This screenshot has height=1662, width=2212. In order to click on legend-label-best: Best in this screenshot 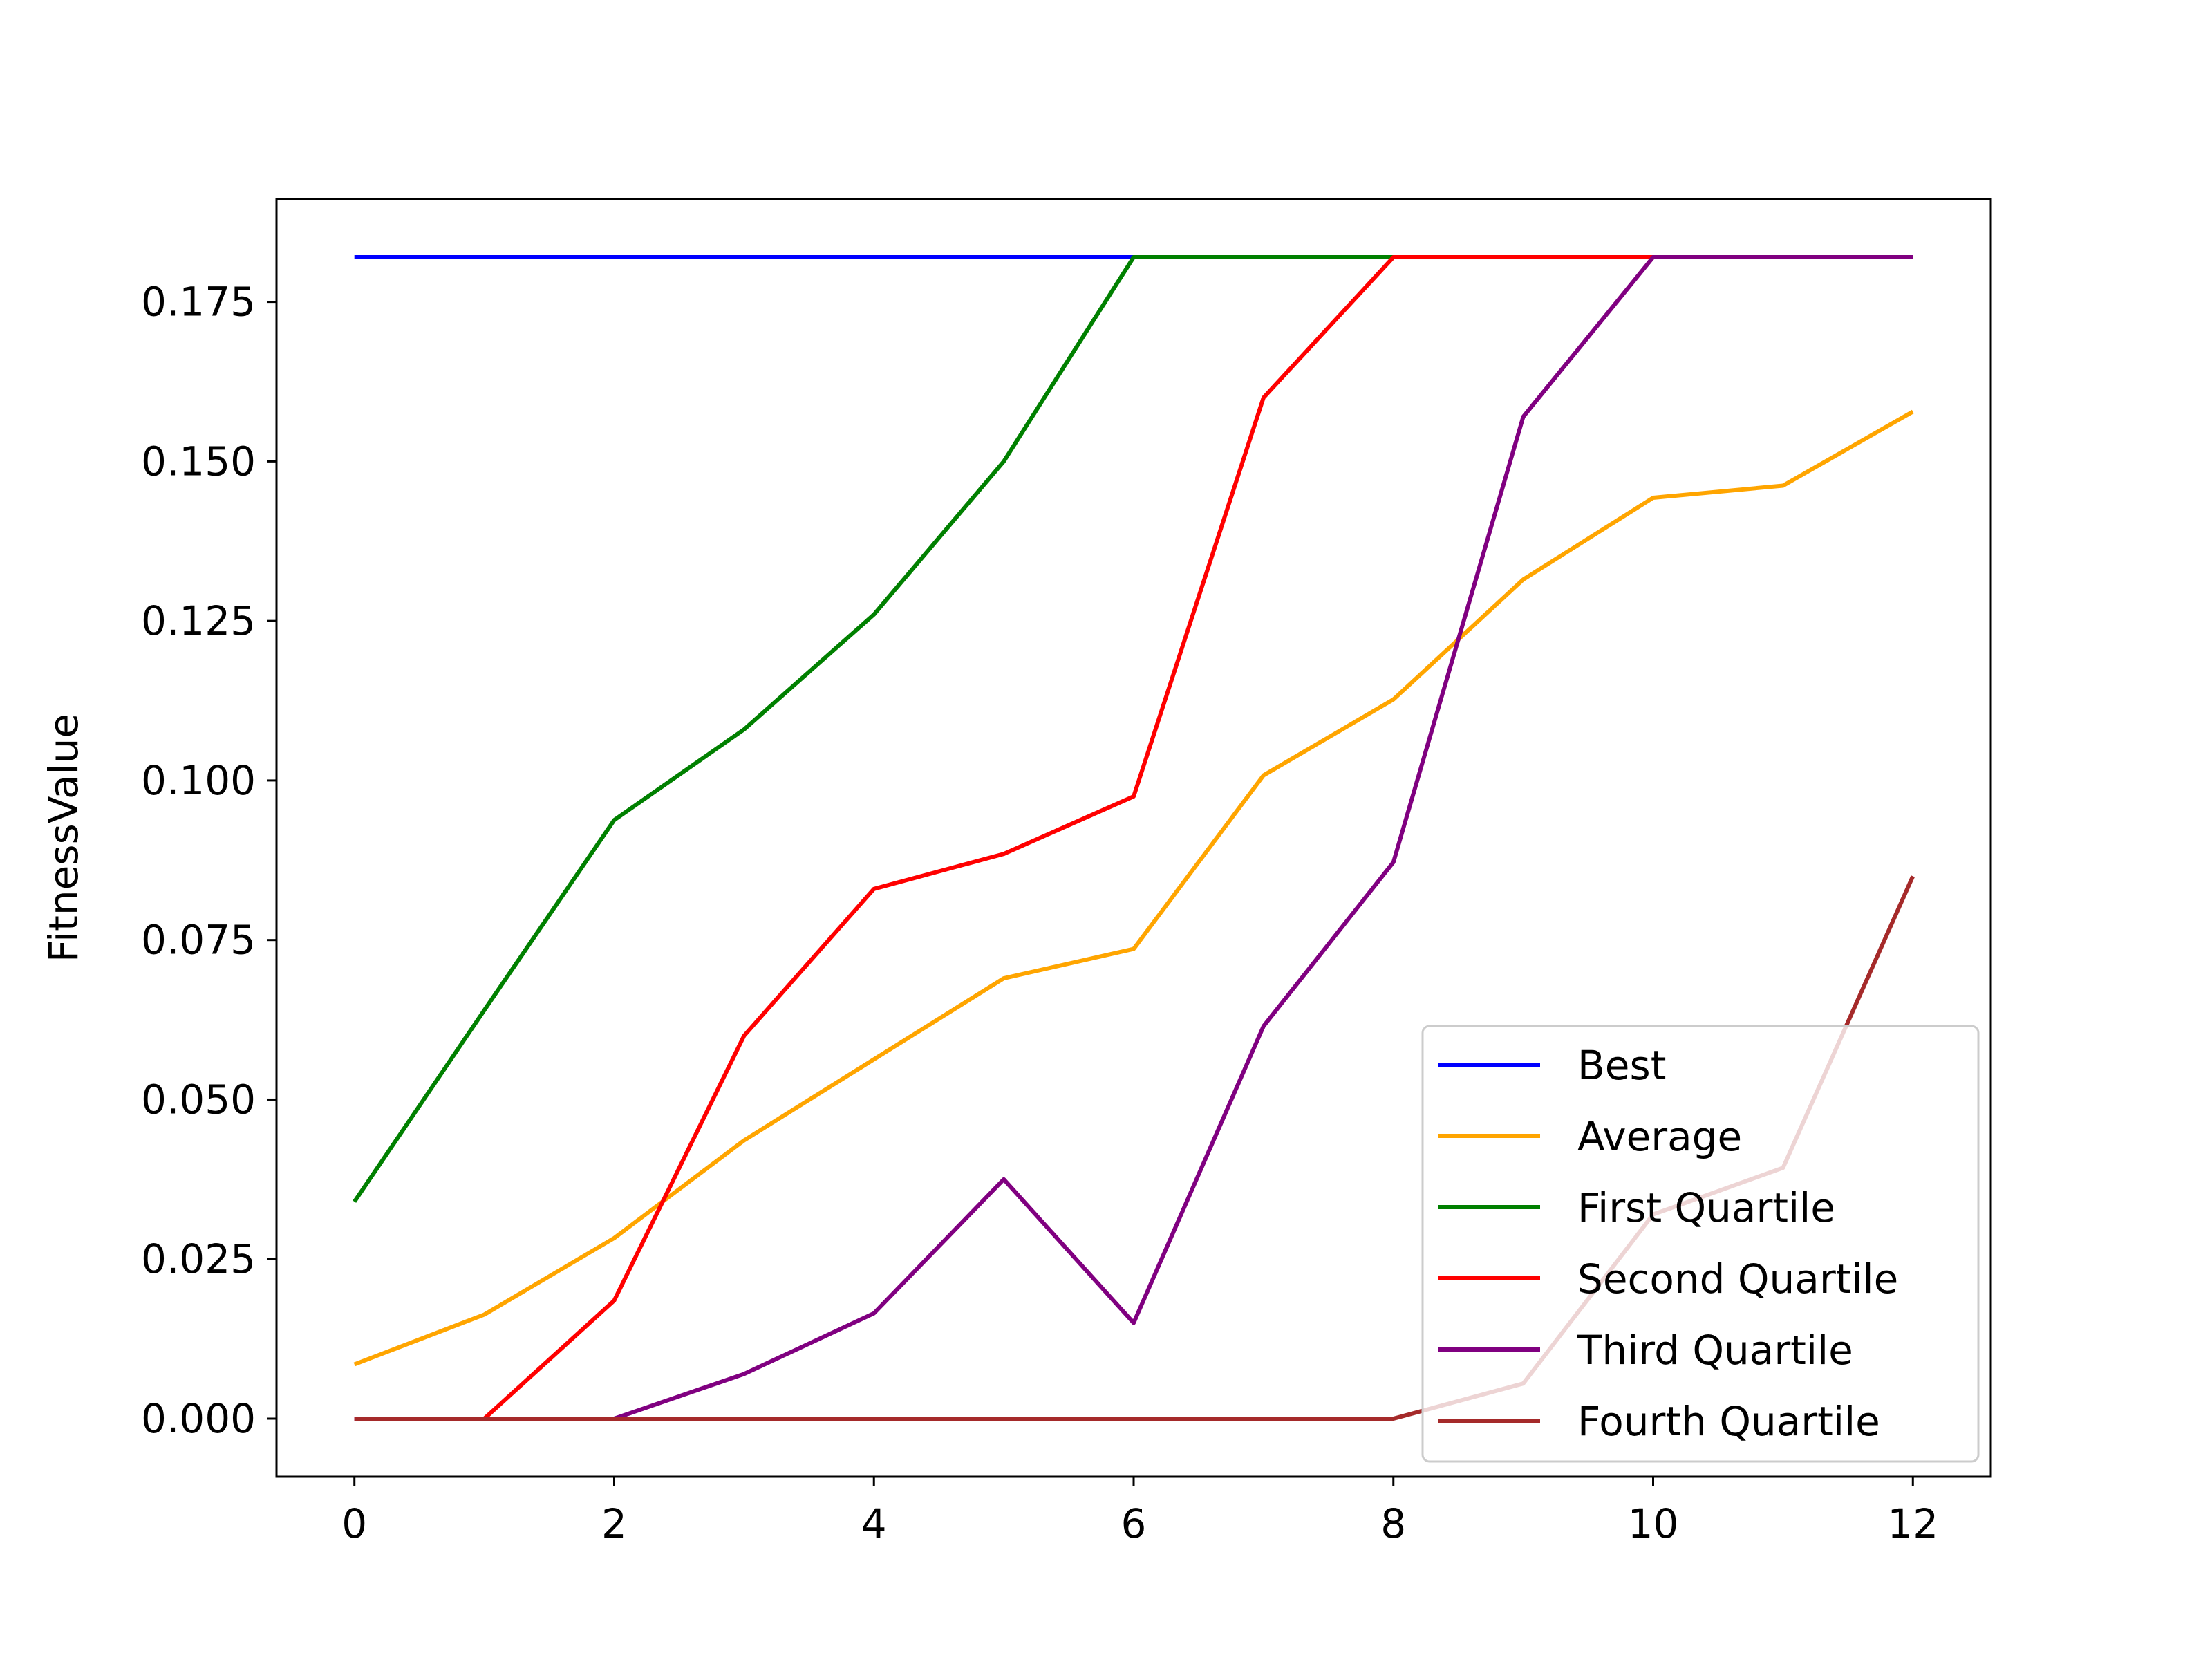, I will do `click(1621, 1066)`.